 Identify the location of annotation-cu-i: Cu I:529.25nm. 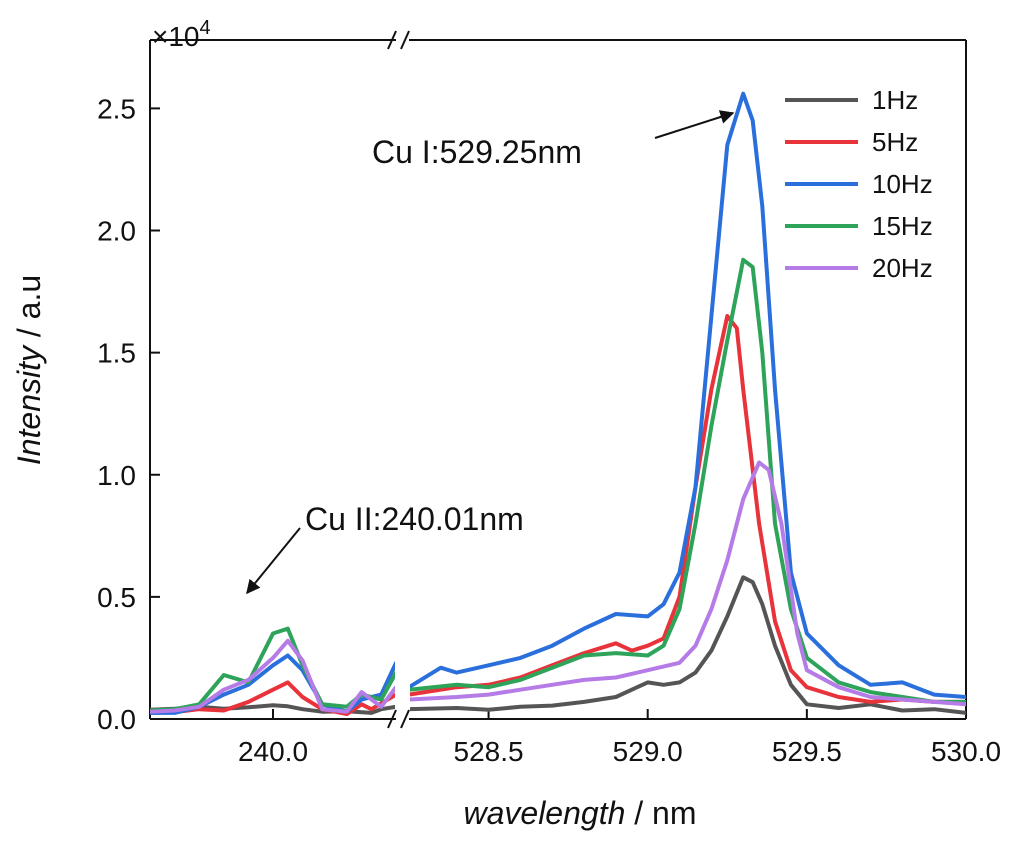
(477, 152).